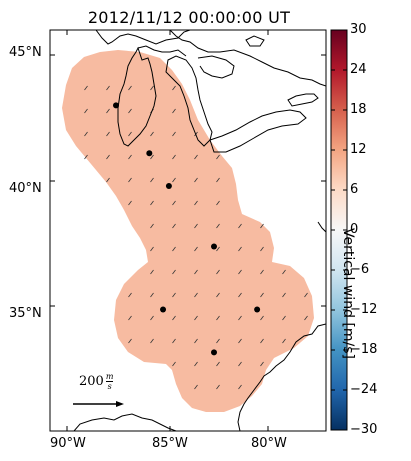  Describe the element at coordinates (358, 29) in the screenshot. I see `colorbar-tick-label: 30` at that location.